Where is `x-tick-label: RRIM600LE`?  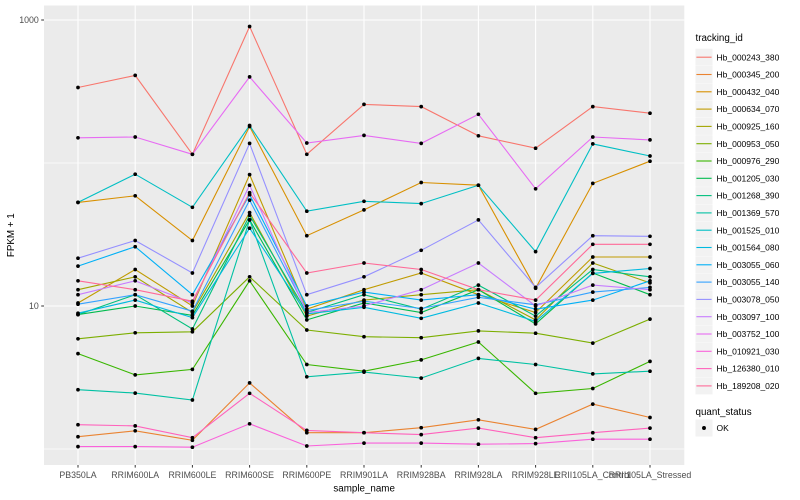 x-tick-label: RRIM600LE is located at coordinates (192, 475).